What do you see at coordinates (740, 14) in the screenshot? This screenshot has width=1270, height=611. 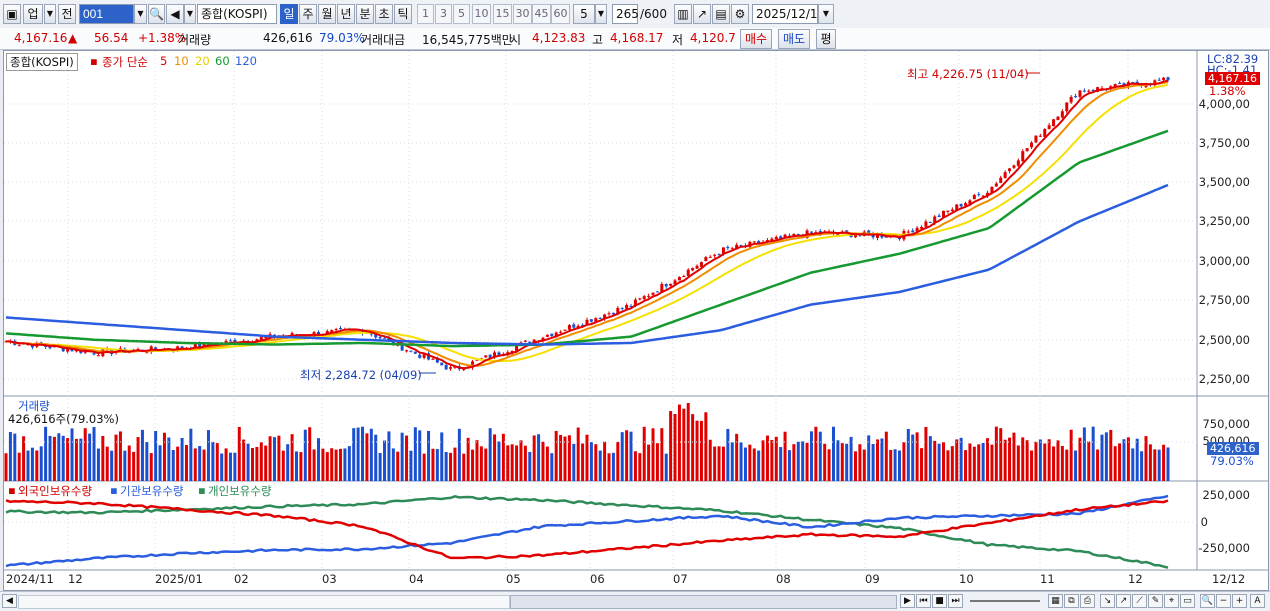 I see `gear-icon: ⚙` at bounding box center [740, 14].